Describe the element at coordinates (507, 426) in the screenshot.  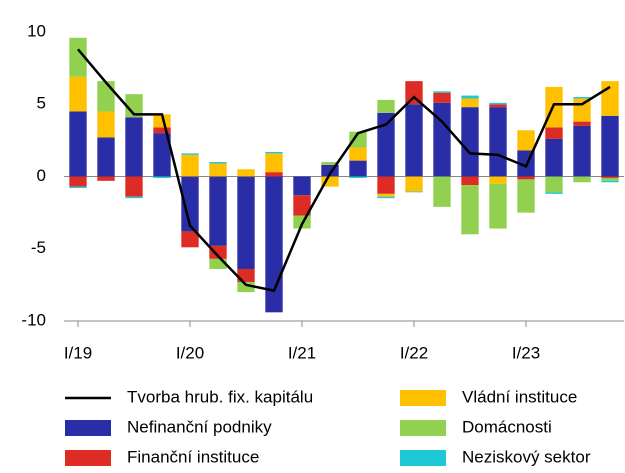
I see `legend-label: Domácnosti` at that location.